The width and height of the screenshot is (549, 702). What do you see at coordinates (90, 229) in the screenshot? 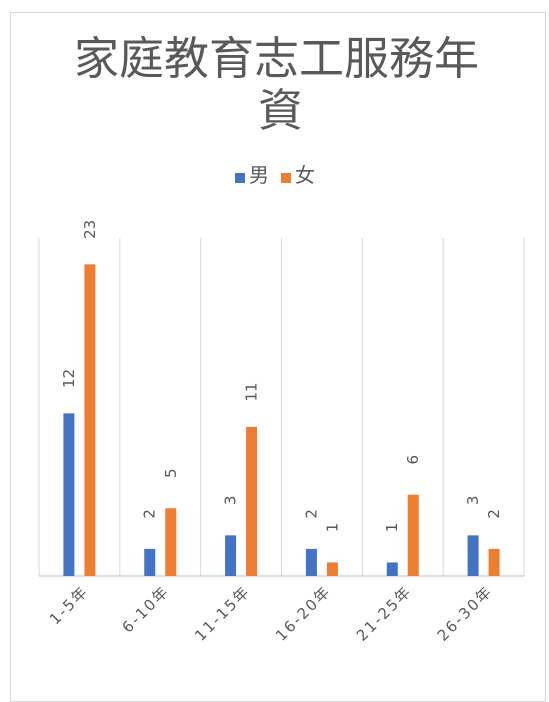
I see `data-label-female-0: 23` at bounding box center [90, 229].